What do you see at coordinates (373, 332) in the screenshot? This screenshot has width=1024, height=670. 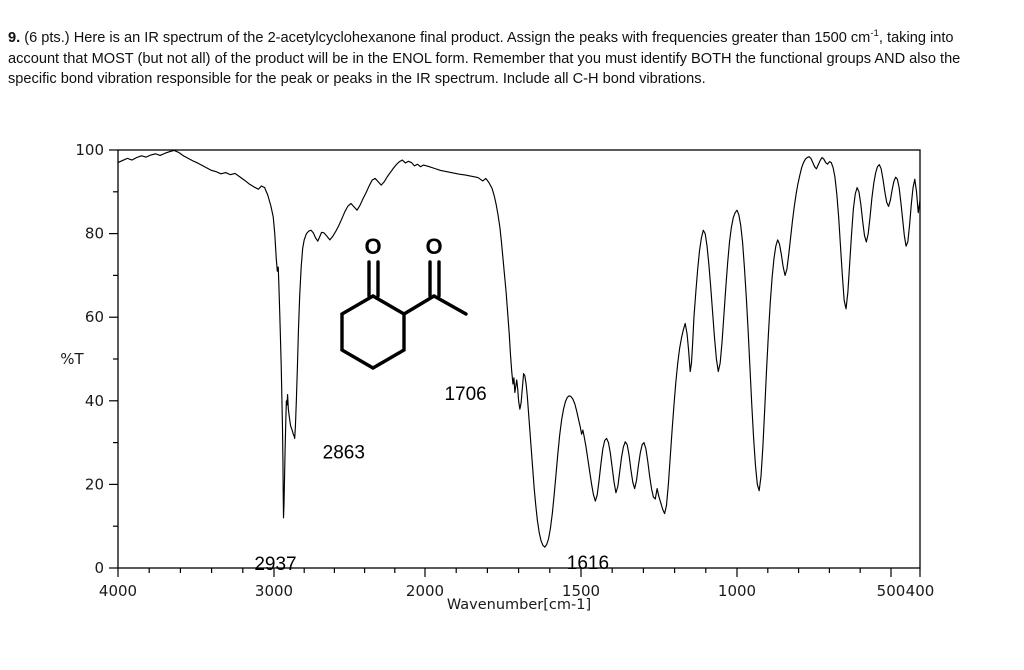 I see `cyclohexane-ring` at bounding box center [373, 332].